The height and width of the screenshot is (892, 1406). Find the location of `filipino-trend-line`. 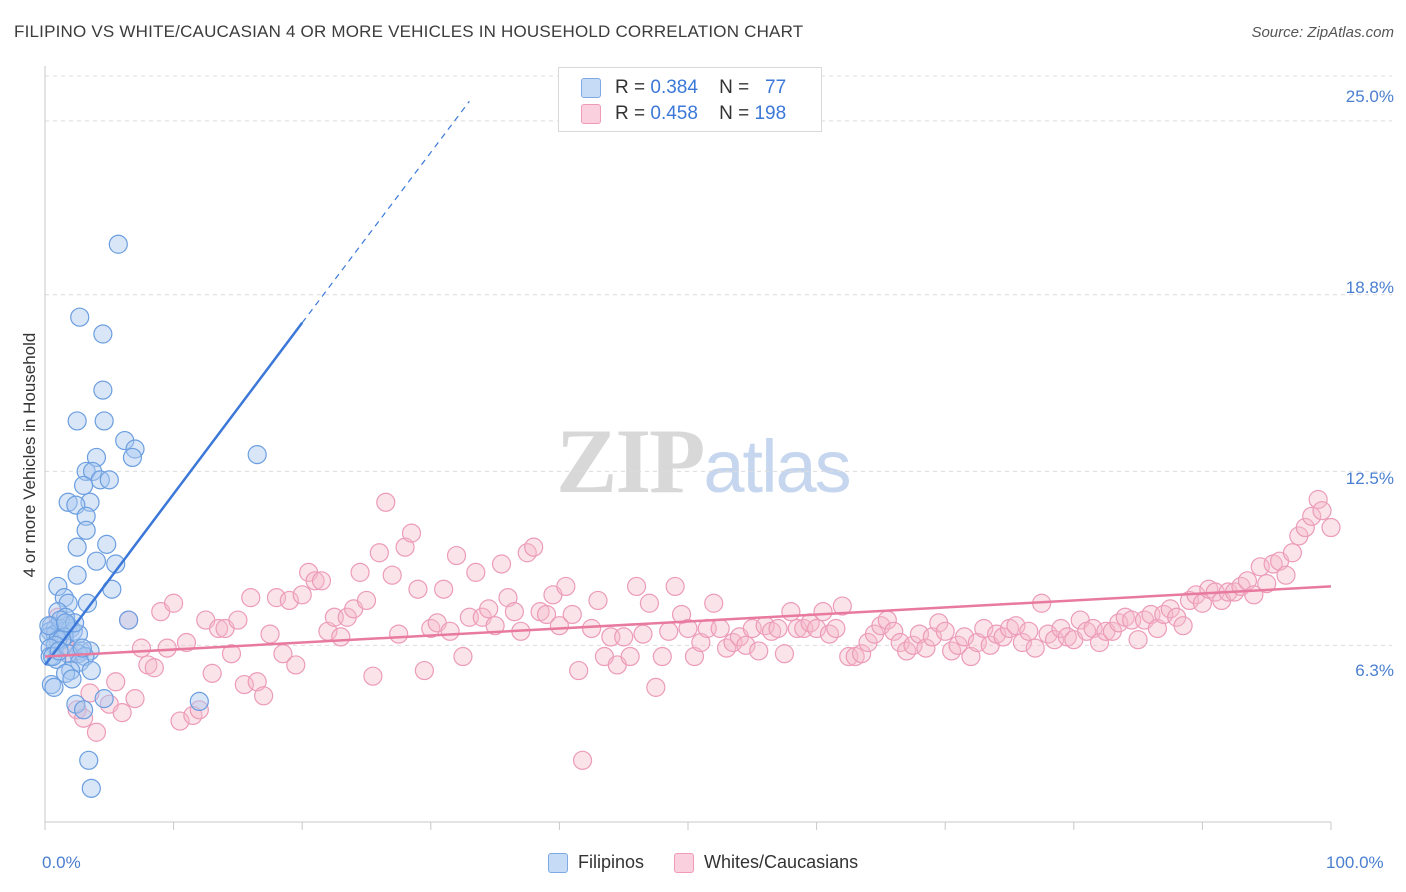

filipino-trend-line is located at coordinates (174, 494).